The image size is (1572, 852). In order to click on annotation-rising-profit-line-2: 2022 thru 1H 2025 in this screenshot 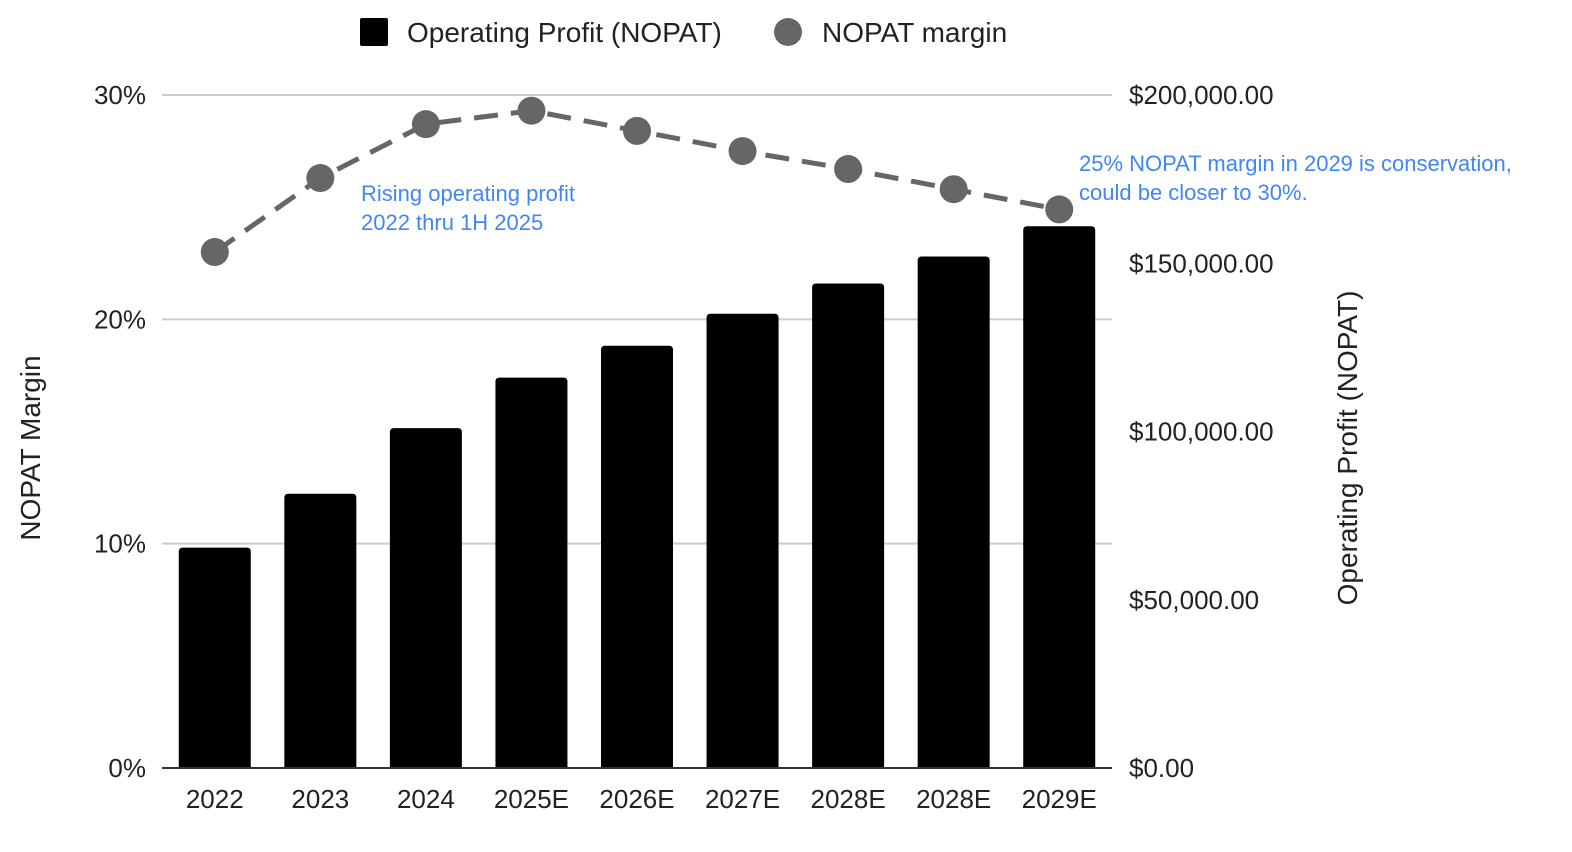, I will do `click(452, 222)`.